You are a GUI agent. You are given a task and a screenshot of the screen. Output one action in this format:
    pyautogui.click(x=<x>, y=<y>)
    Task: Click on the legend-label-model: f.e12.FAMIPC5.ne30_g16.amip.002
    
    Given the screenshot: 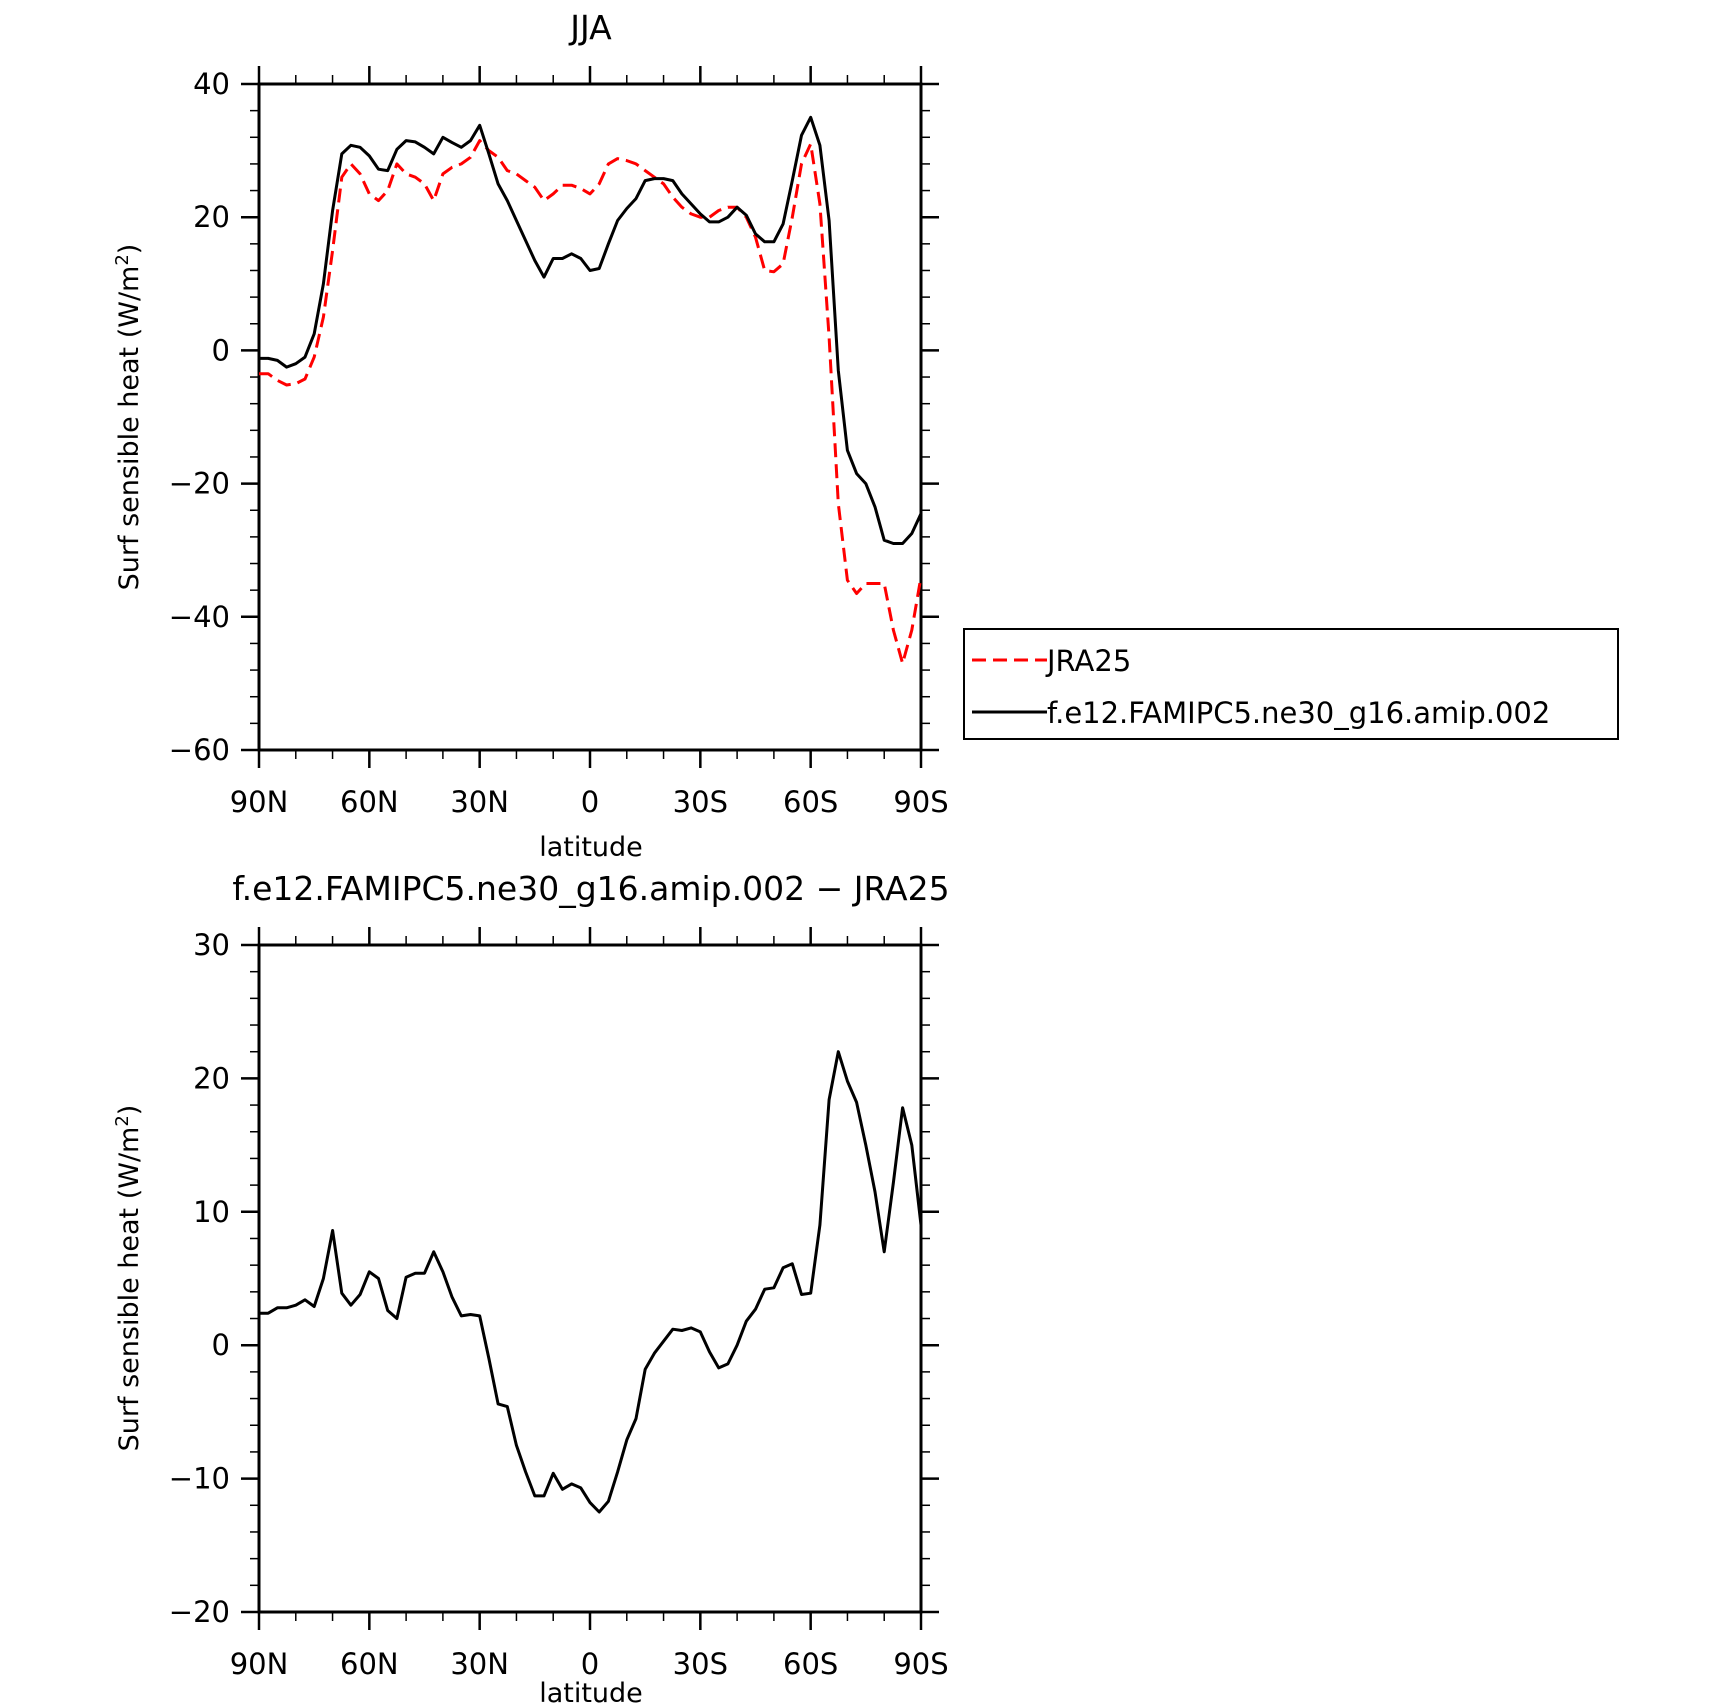 What is the action you would take?
    pyautogui.click(x=1298, y=713)
    